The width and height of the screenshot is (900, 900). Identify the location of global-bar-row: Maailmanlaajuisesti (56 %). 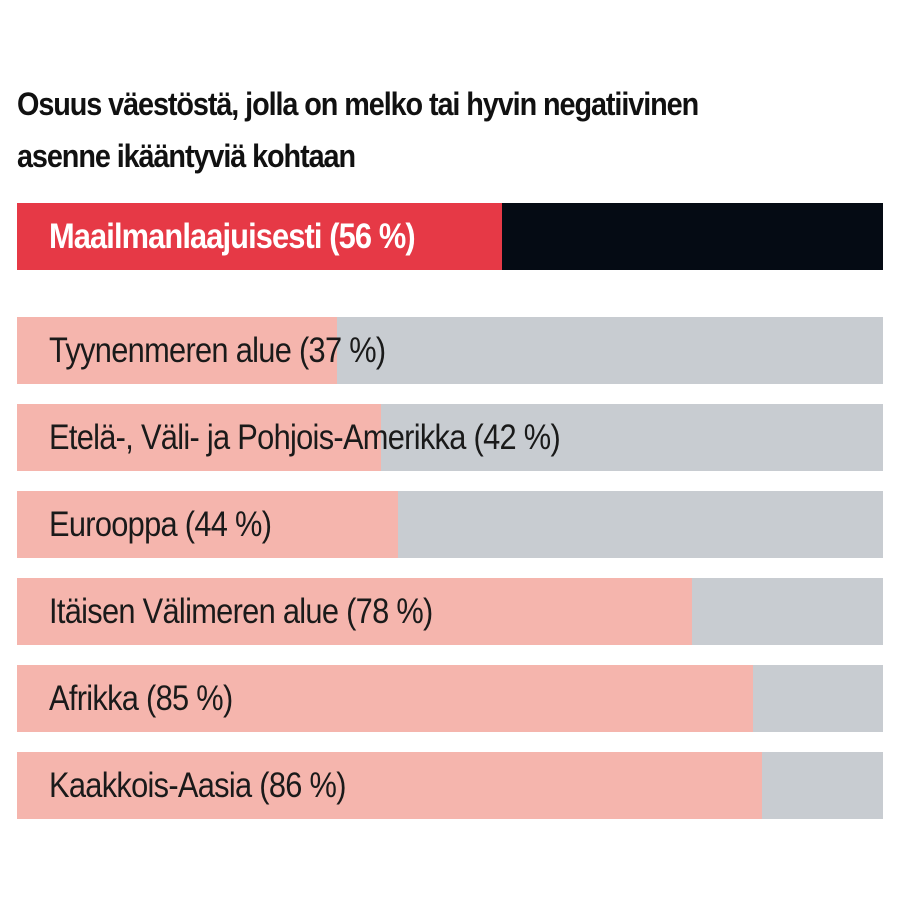
(450, 236).